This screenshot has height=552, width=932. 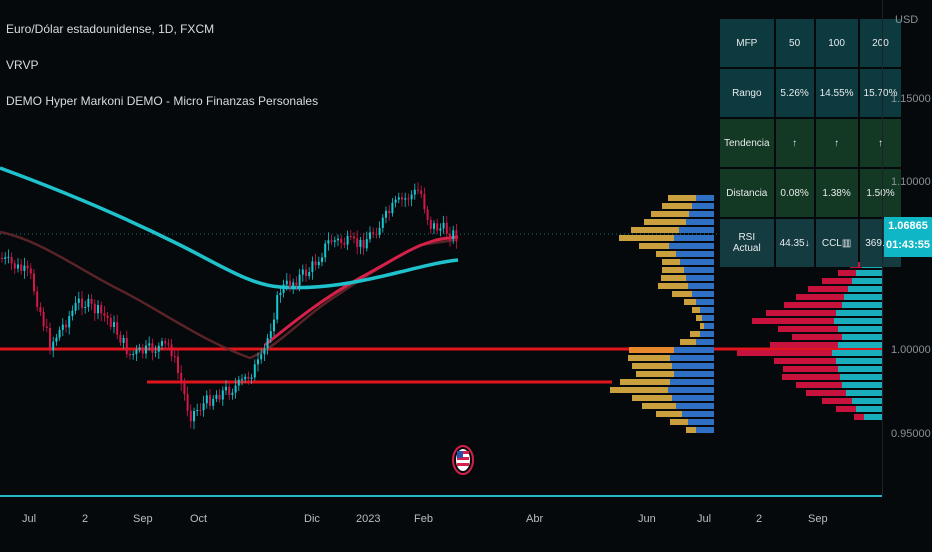 I want to click on table-cell: 50, so click(x=794, y=43).